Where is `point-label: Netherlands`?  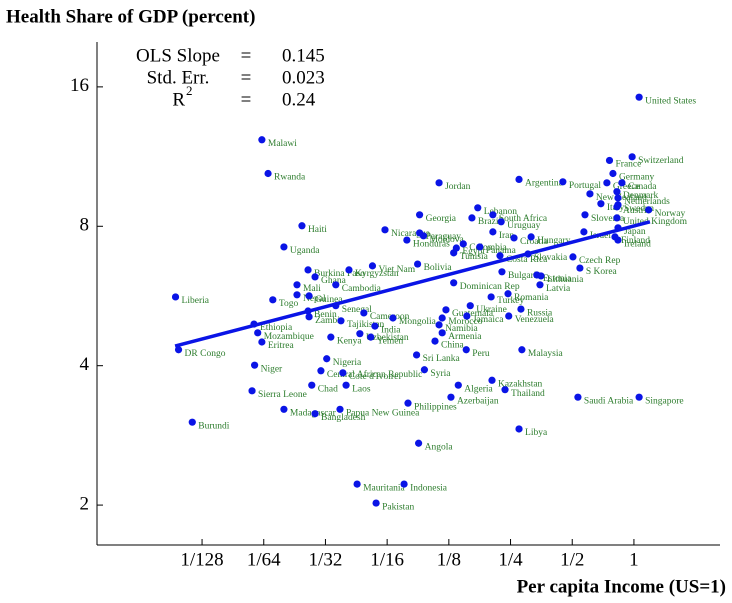
point-label: Netherlands is located at coordinates (647, 202).